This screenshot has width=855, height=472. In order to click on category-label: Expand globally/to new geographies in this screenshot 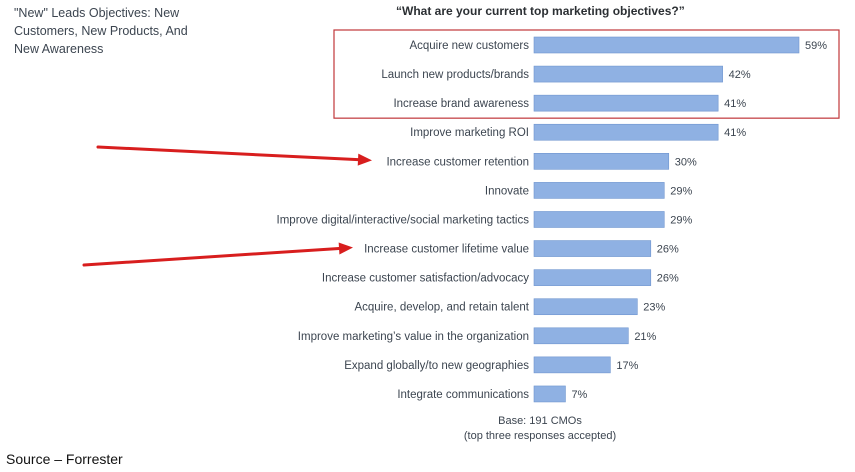, I will do `click(436, 366)`.